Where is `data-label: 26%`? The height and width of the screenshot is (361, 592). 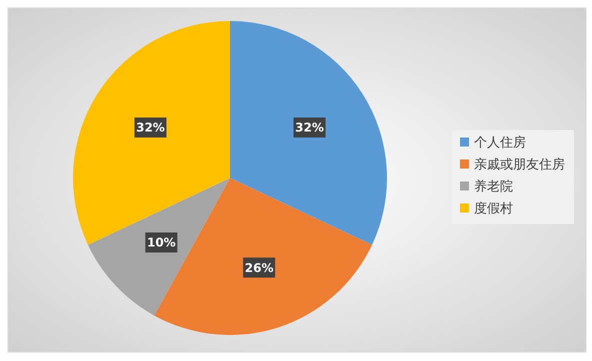 data-label: 26% is located at coordinates (259, 267).